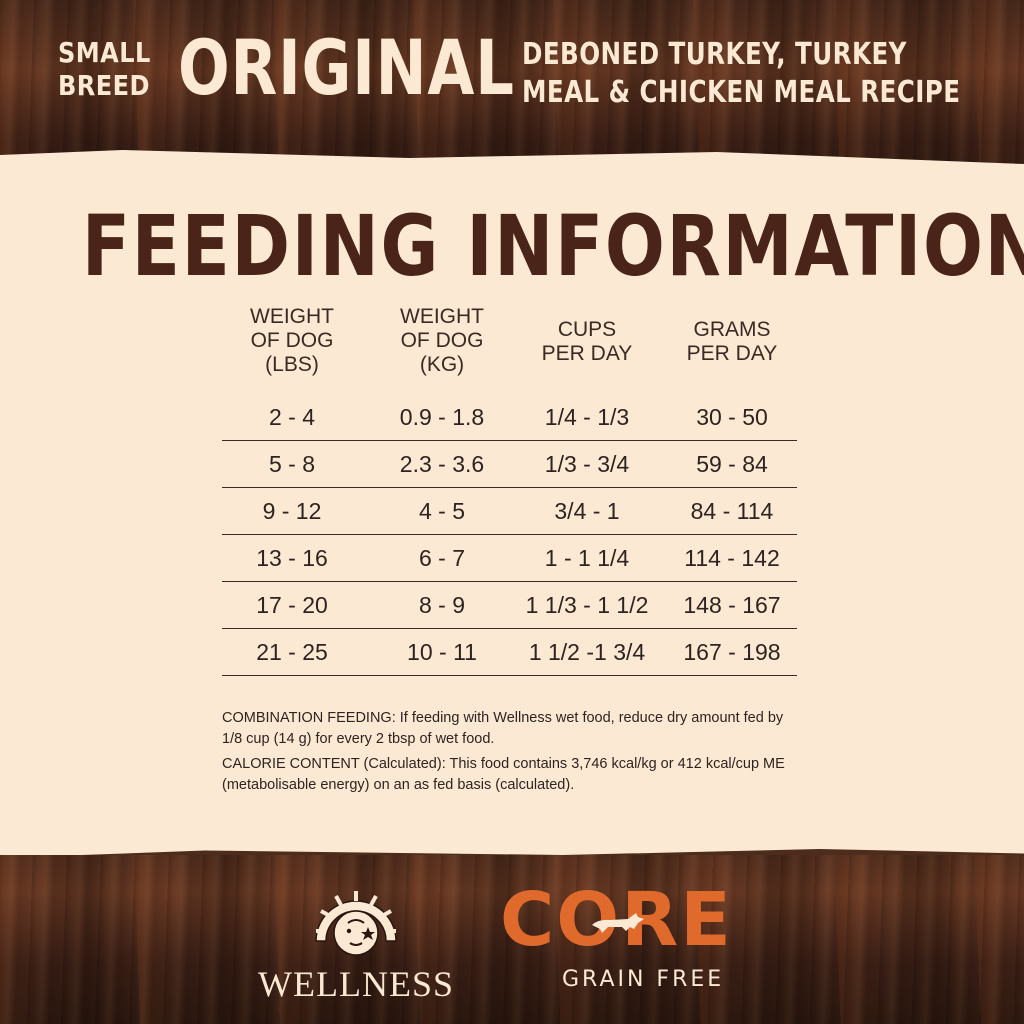 The width and height of the screenshot is (1024, 1024). I want to click on col-header-kg-line1: WEIGHT, so click(442, 316).